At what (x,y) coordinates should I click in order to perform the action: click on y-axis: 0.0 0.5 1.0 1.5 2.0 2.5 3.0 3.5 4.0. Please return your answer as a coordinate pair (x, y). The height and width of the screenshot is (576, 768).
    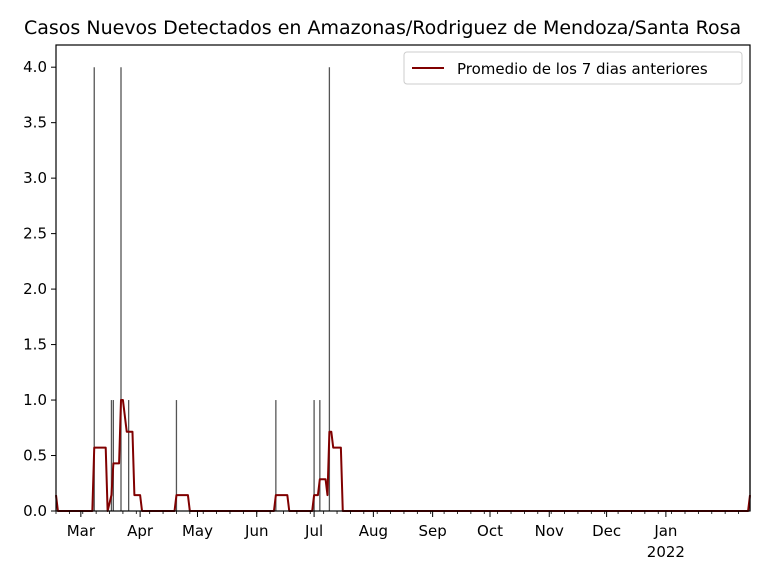
    Looking at the image, I should click on (39, 289).